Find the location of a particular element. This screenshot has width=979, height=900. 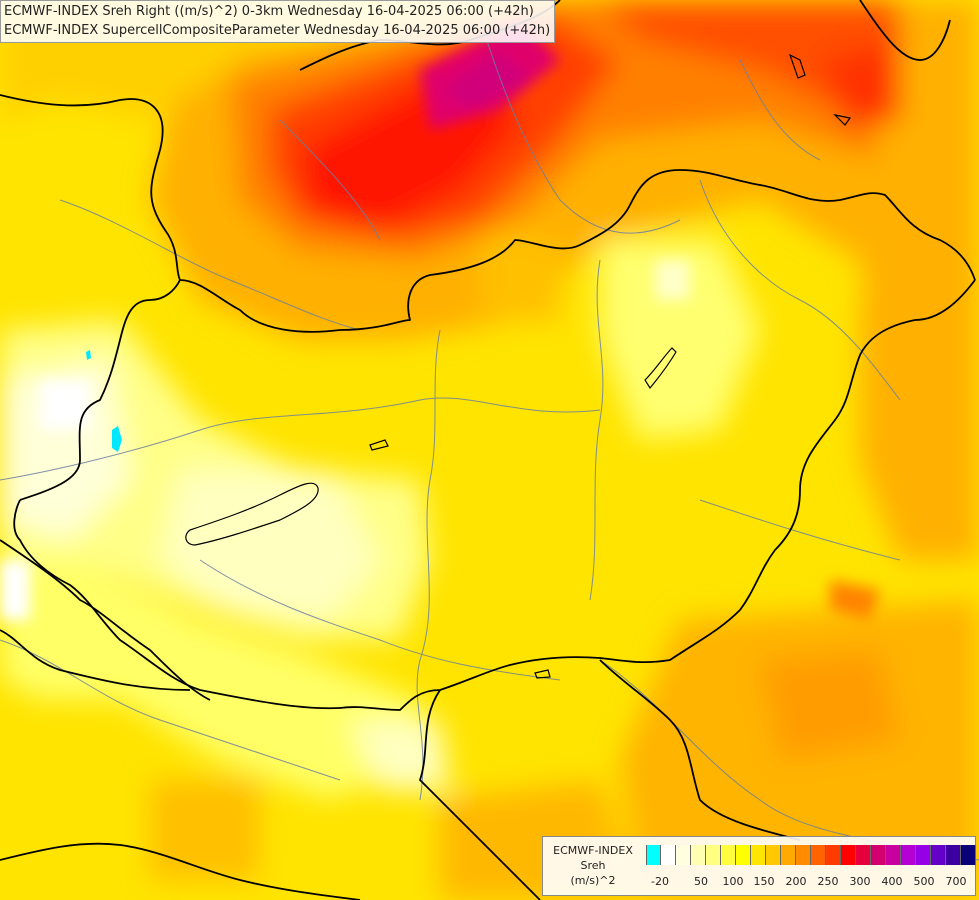

legend-unit: (m/s)^2 is located at coordinates (593, 880).